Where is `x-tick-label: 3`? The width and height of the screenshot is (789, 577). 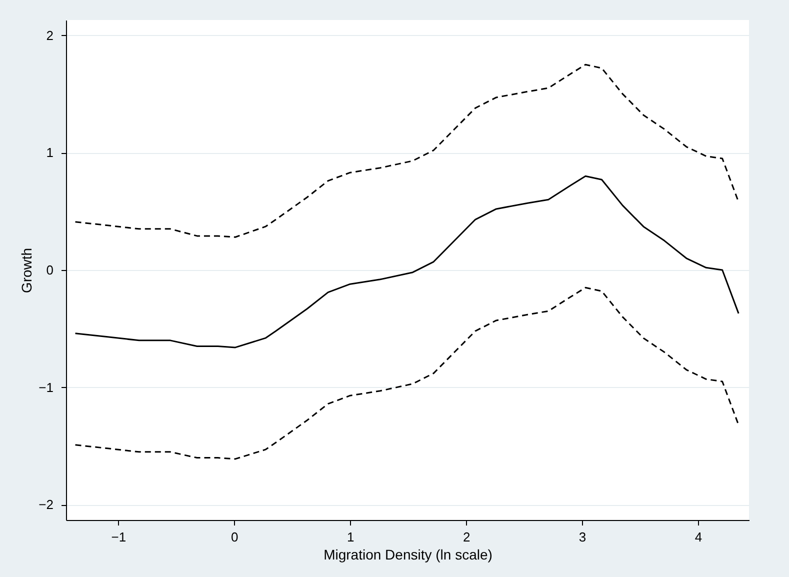 x-tick-label: 3 is located at coordinates (582, 537).